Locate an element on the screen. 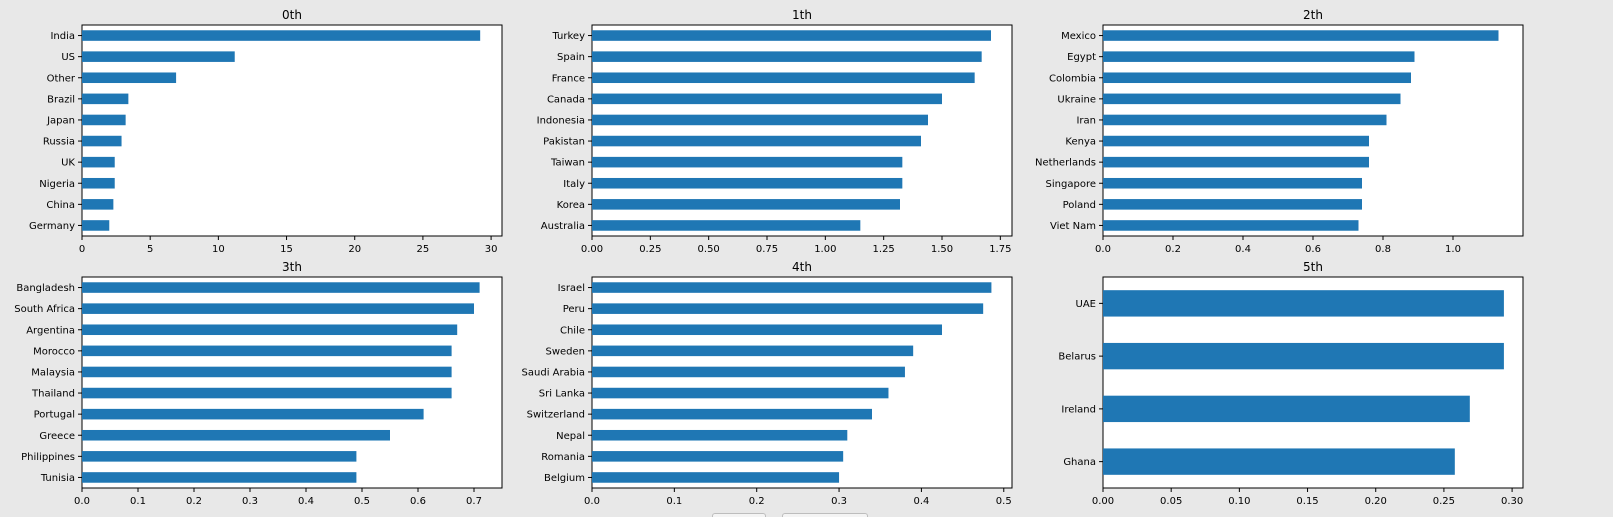  ytick-label-0-3: Brazil is located at coordinates (61, 99).